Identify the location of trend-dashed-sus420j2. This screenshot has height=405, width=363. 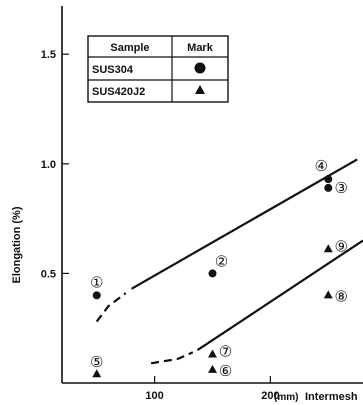
(172, 358).